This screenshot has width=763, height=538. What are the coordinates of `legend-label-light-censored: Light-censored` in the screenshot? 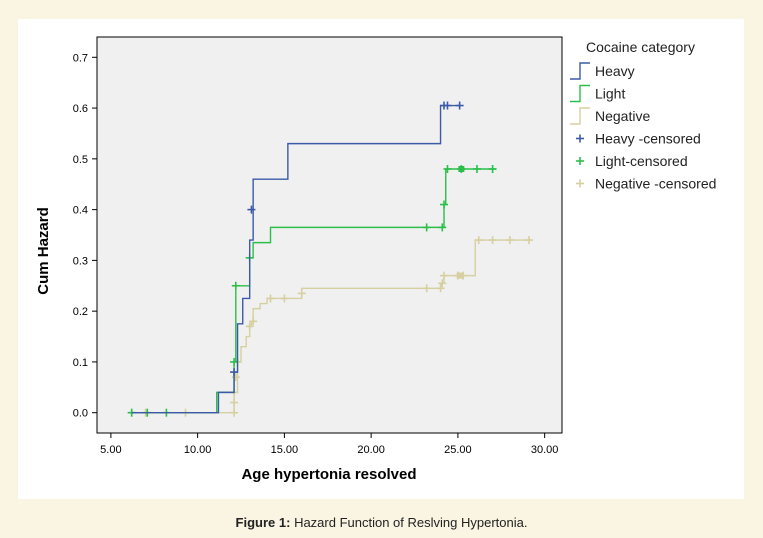 It's located at (641, 161).